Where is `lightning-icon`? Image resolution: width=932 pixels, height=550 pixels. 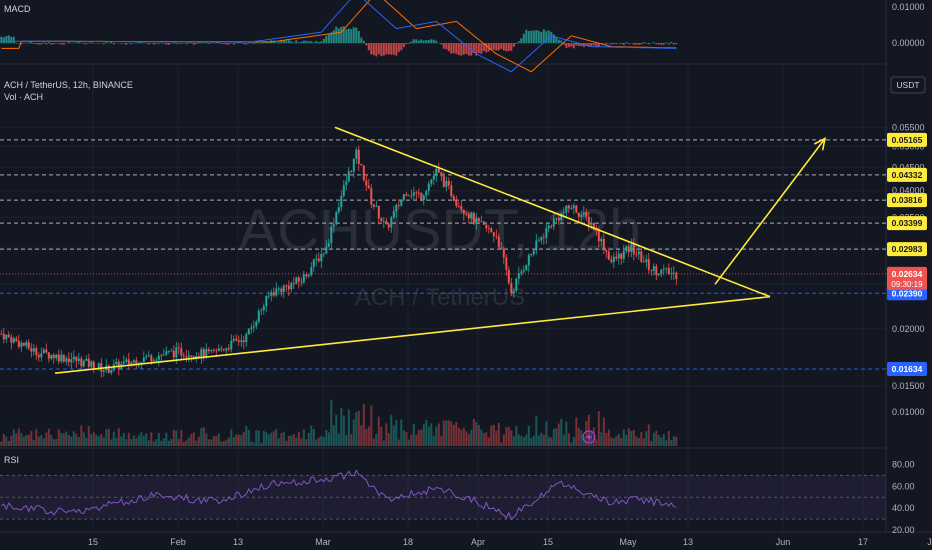 lightning-icon is located at coordinates (589, 437).